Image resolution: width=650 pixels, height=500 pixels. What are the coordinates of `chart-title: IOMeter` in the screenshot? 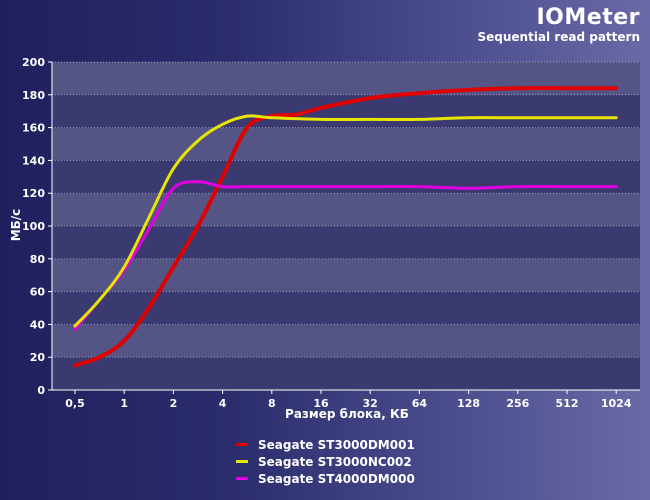 It's located at (588, 17).